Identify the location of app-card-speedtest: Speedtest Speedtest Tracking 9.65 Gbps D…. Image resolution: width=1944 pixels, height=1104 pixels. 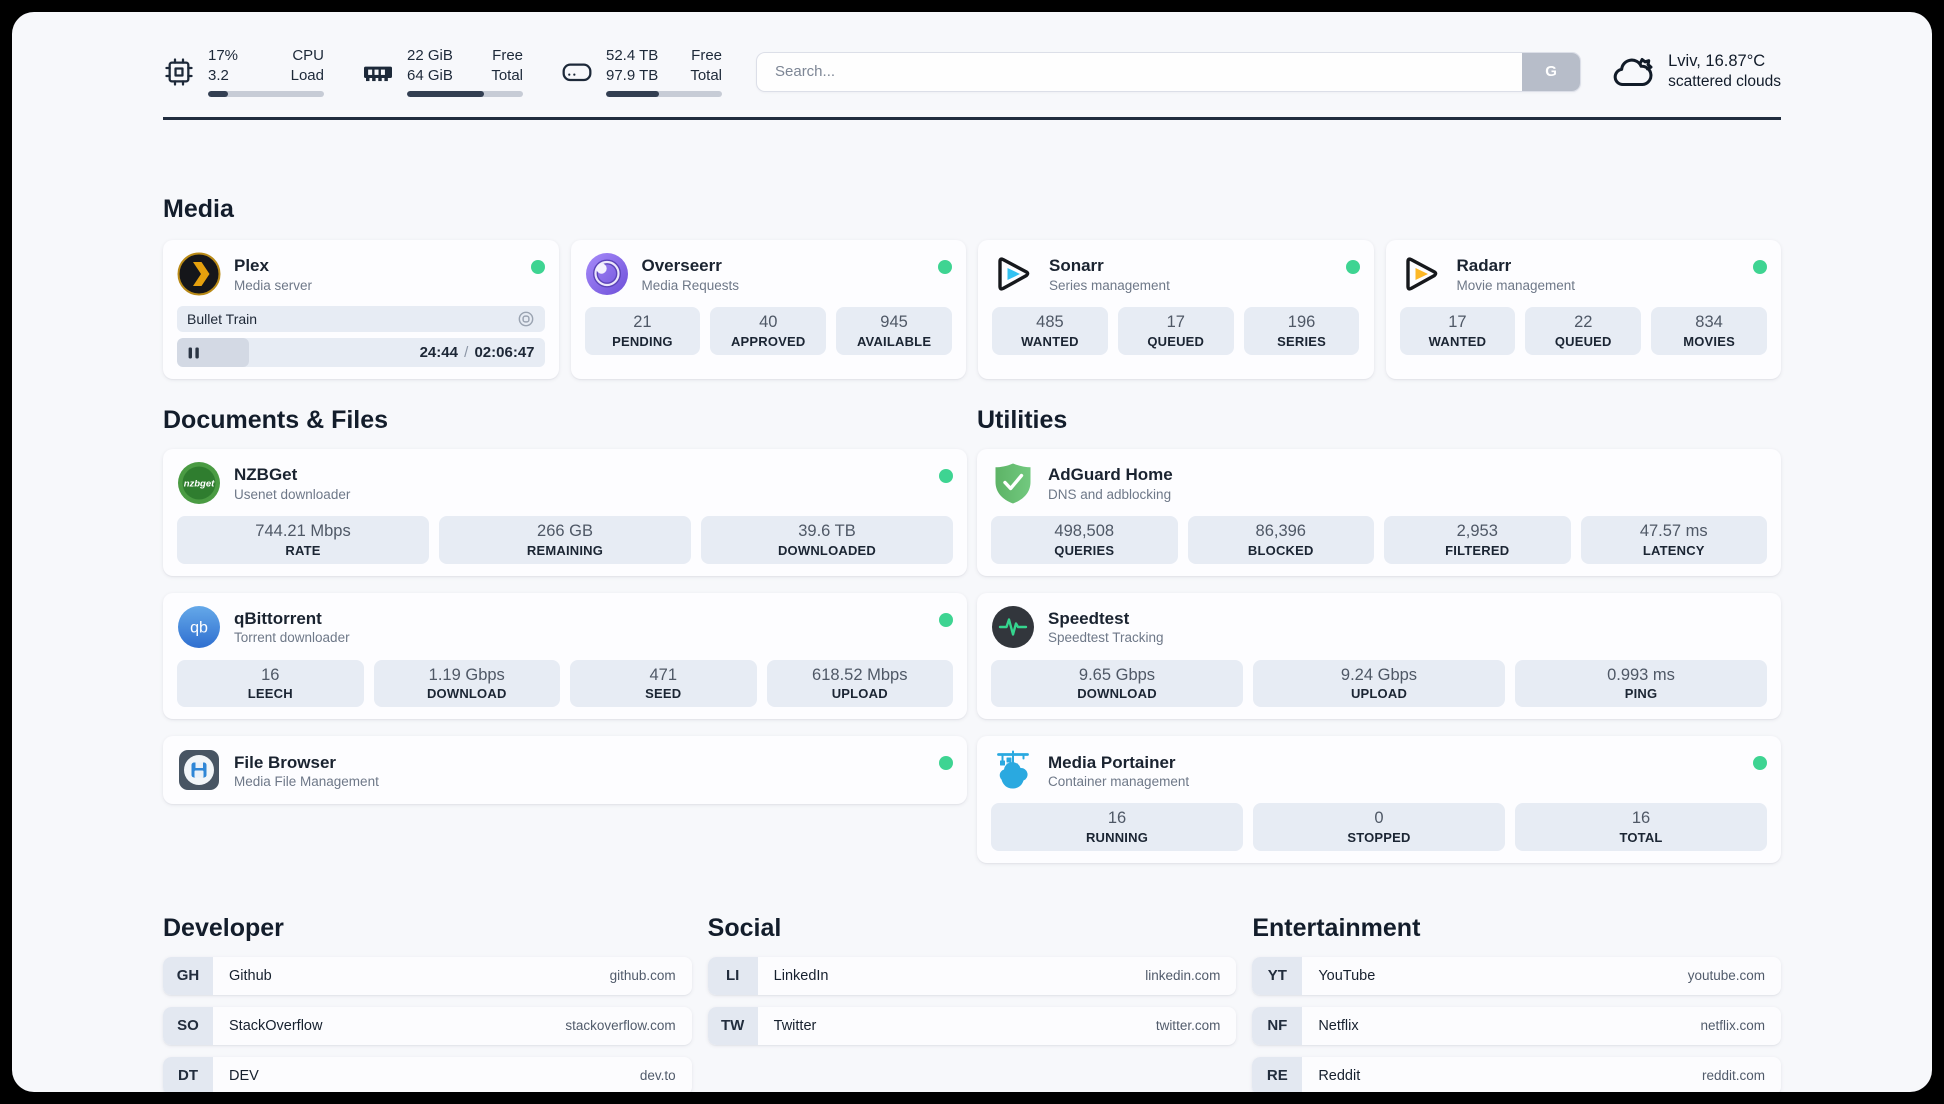
(1379, 656).